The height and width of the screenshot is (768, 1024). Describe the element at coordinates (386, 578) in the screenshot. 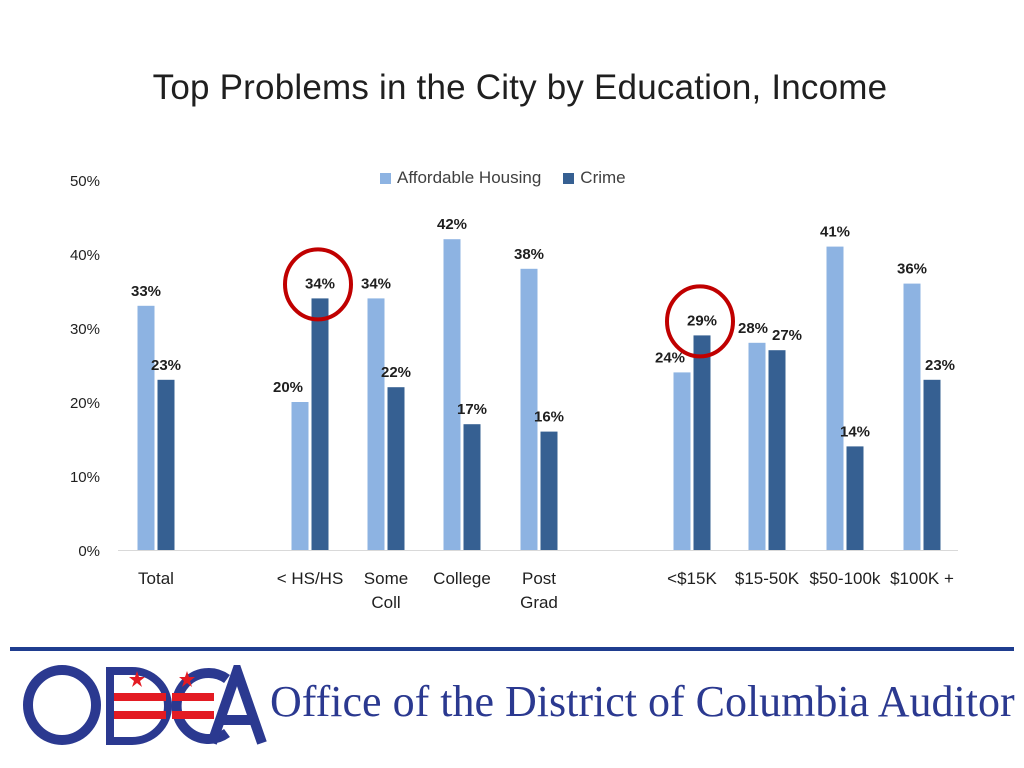

I see `x-tick-label-line: Some` at that location.